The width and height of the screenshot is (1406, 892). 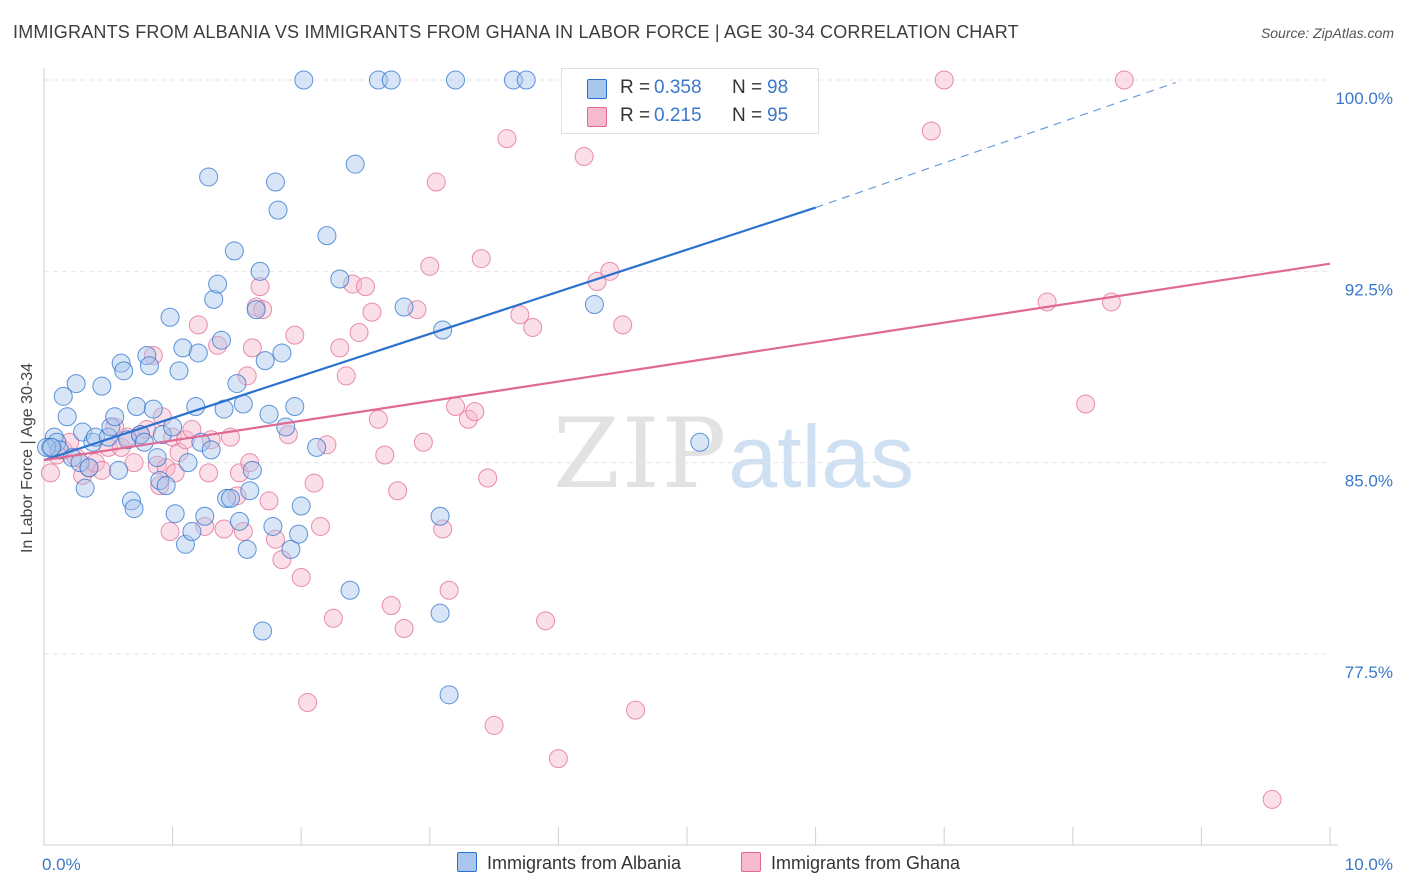 What do you see at coordinates (1364, 98) in the screenshot?
I see `y-tick-label: 100.0%` at bounding box center [1364, 98].